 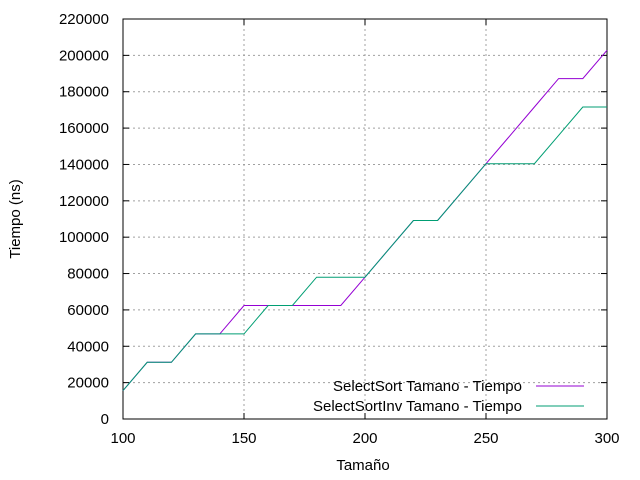 What do you see at coordinates (88, 383) in the screenshot?
I see `y-tick-label: 20000` at bounding box center [88, 383].